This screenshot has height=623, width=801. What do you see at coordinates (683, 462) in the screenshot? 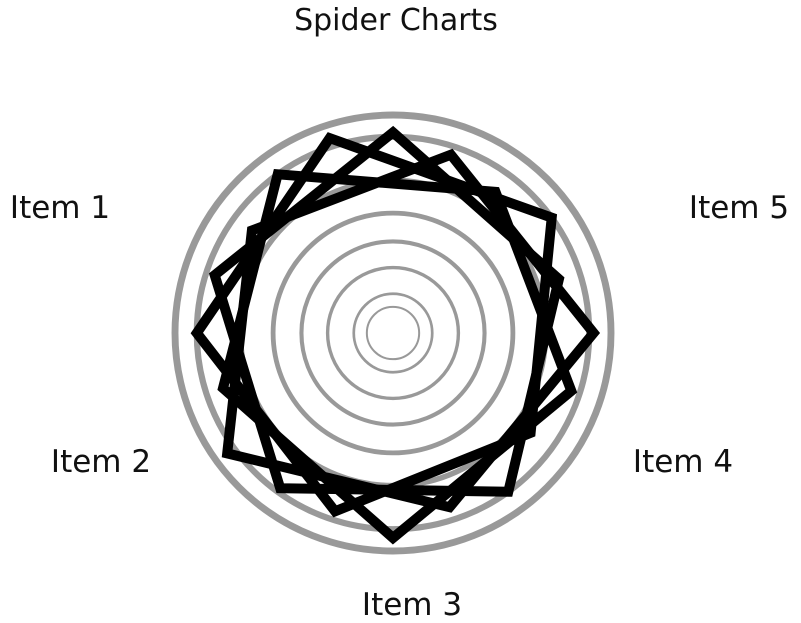
I see `axis-label-item-4: Item 4` at bounding box center [683, 462].